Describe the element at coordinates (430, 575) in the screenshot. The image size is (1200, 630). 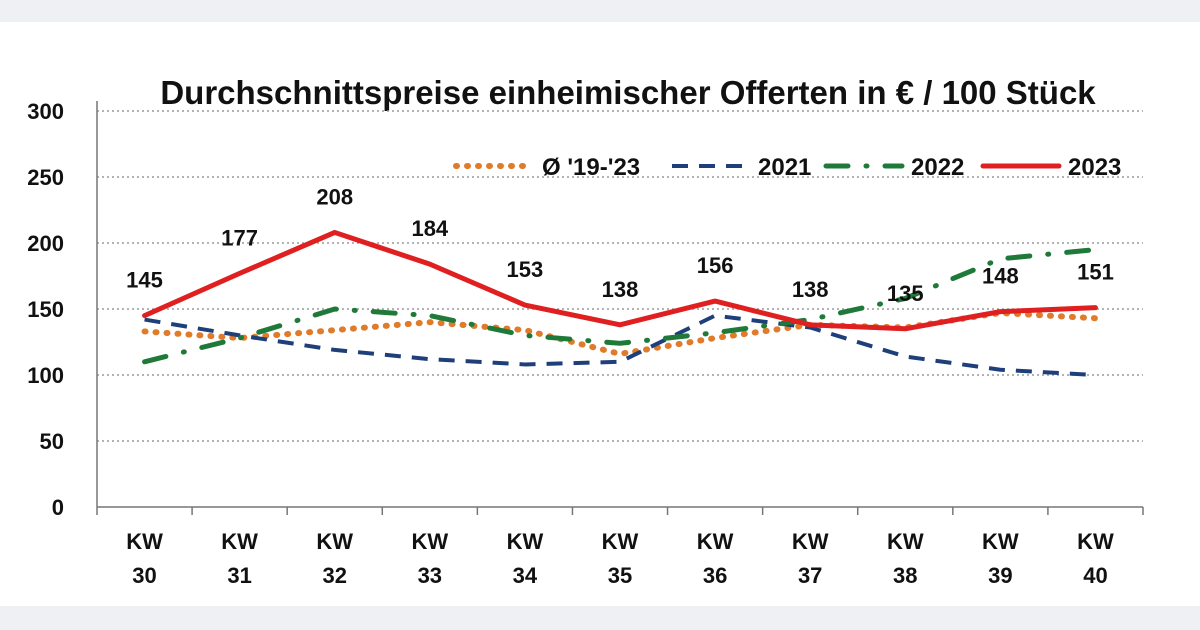
I see `x-tick-label-line: 33` at that location.